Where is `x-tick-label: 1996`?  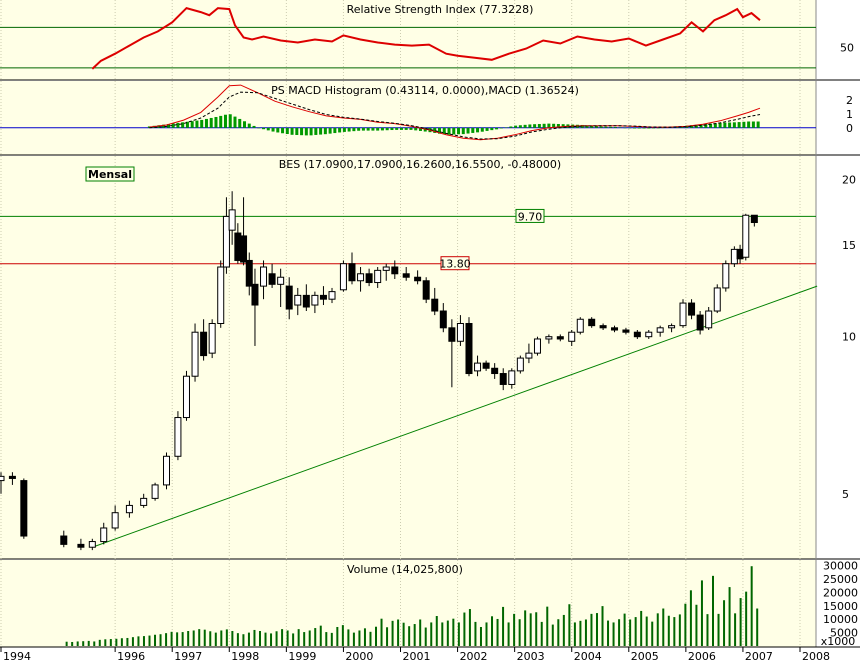 x-tick-label: 1996 is located at coordinates (131, 655).